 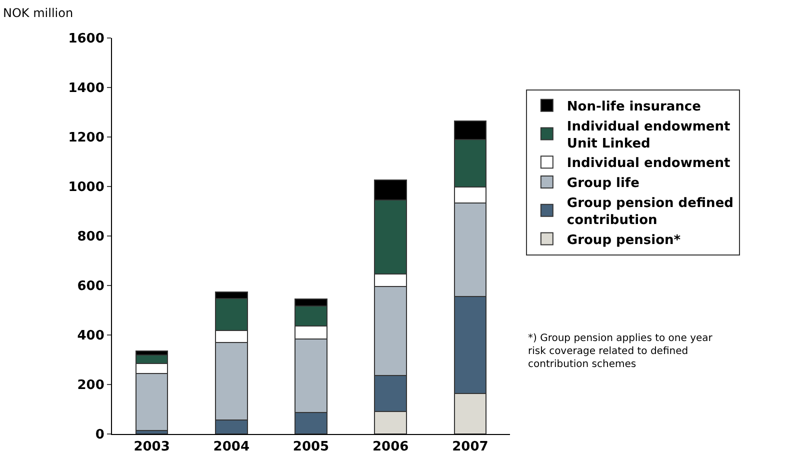 What do you see at coordinates (86, 88) in the screenshot?
I see `y-tick-label: 1400` at bounding box center [86, 88].